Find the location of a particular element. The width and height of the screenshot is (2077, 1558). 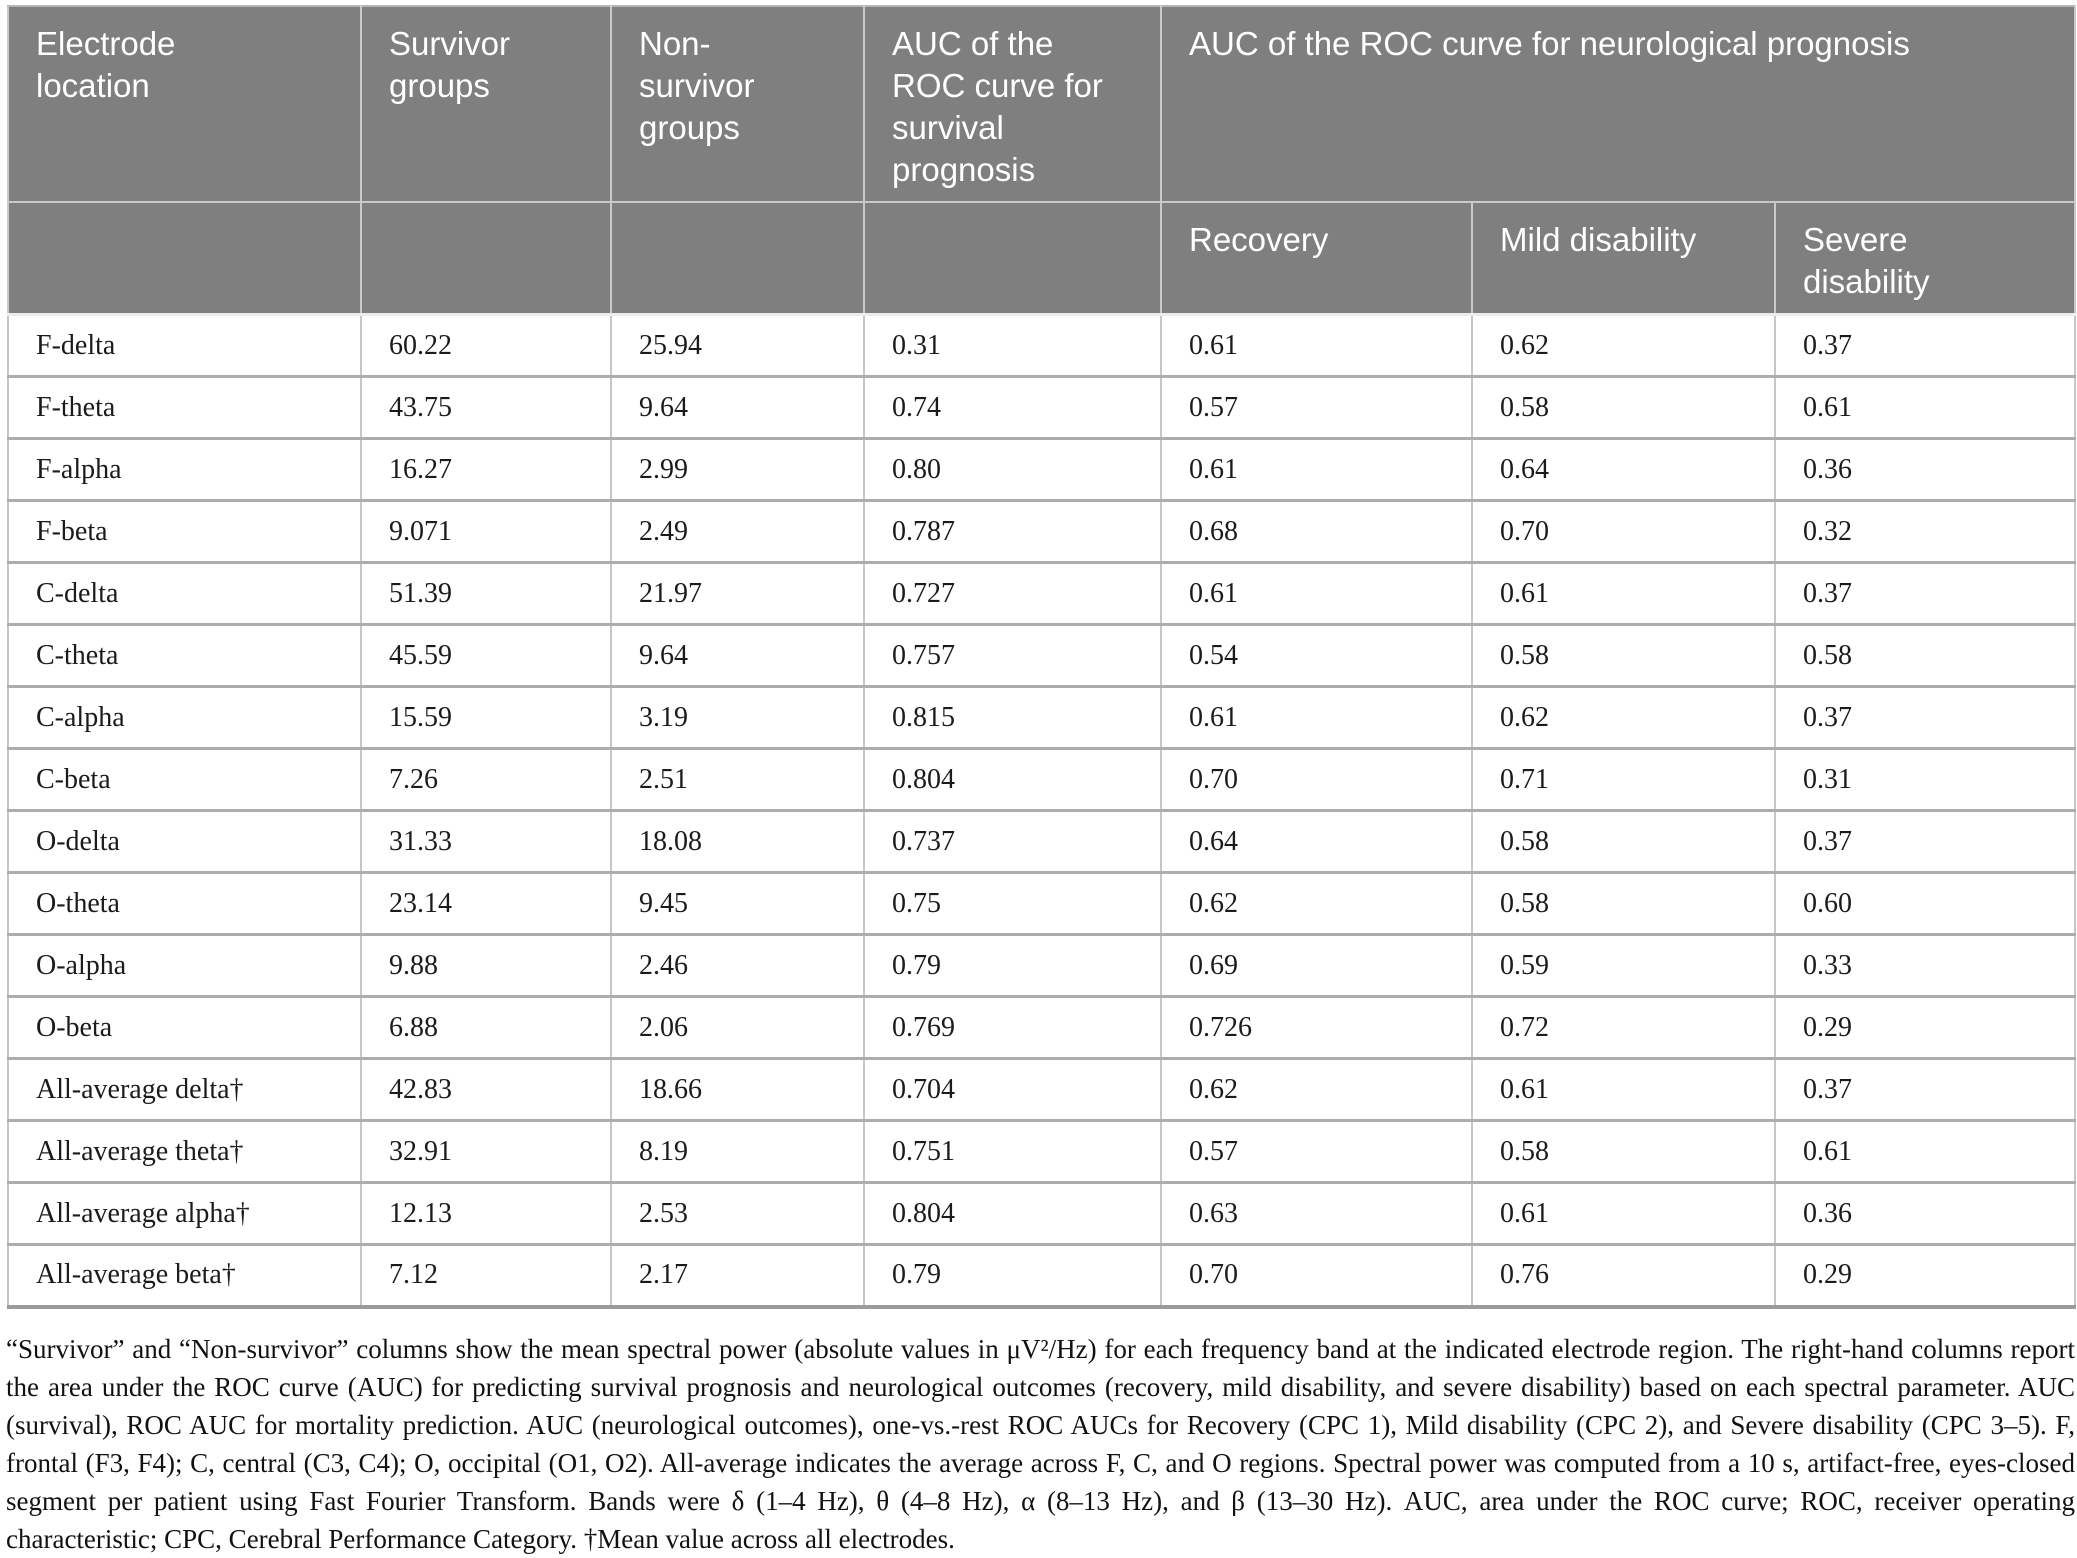

cell-electrode-location: F-alpha is located at coordinates (184, 469).